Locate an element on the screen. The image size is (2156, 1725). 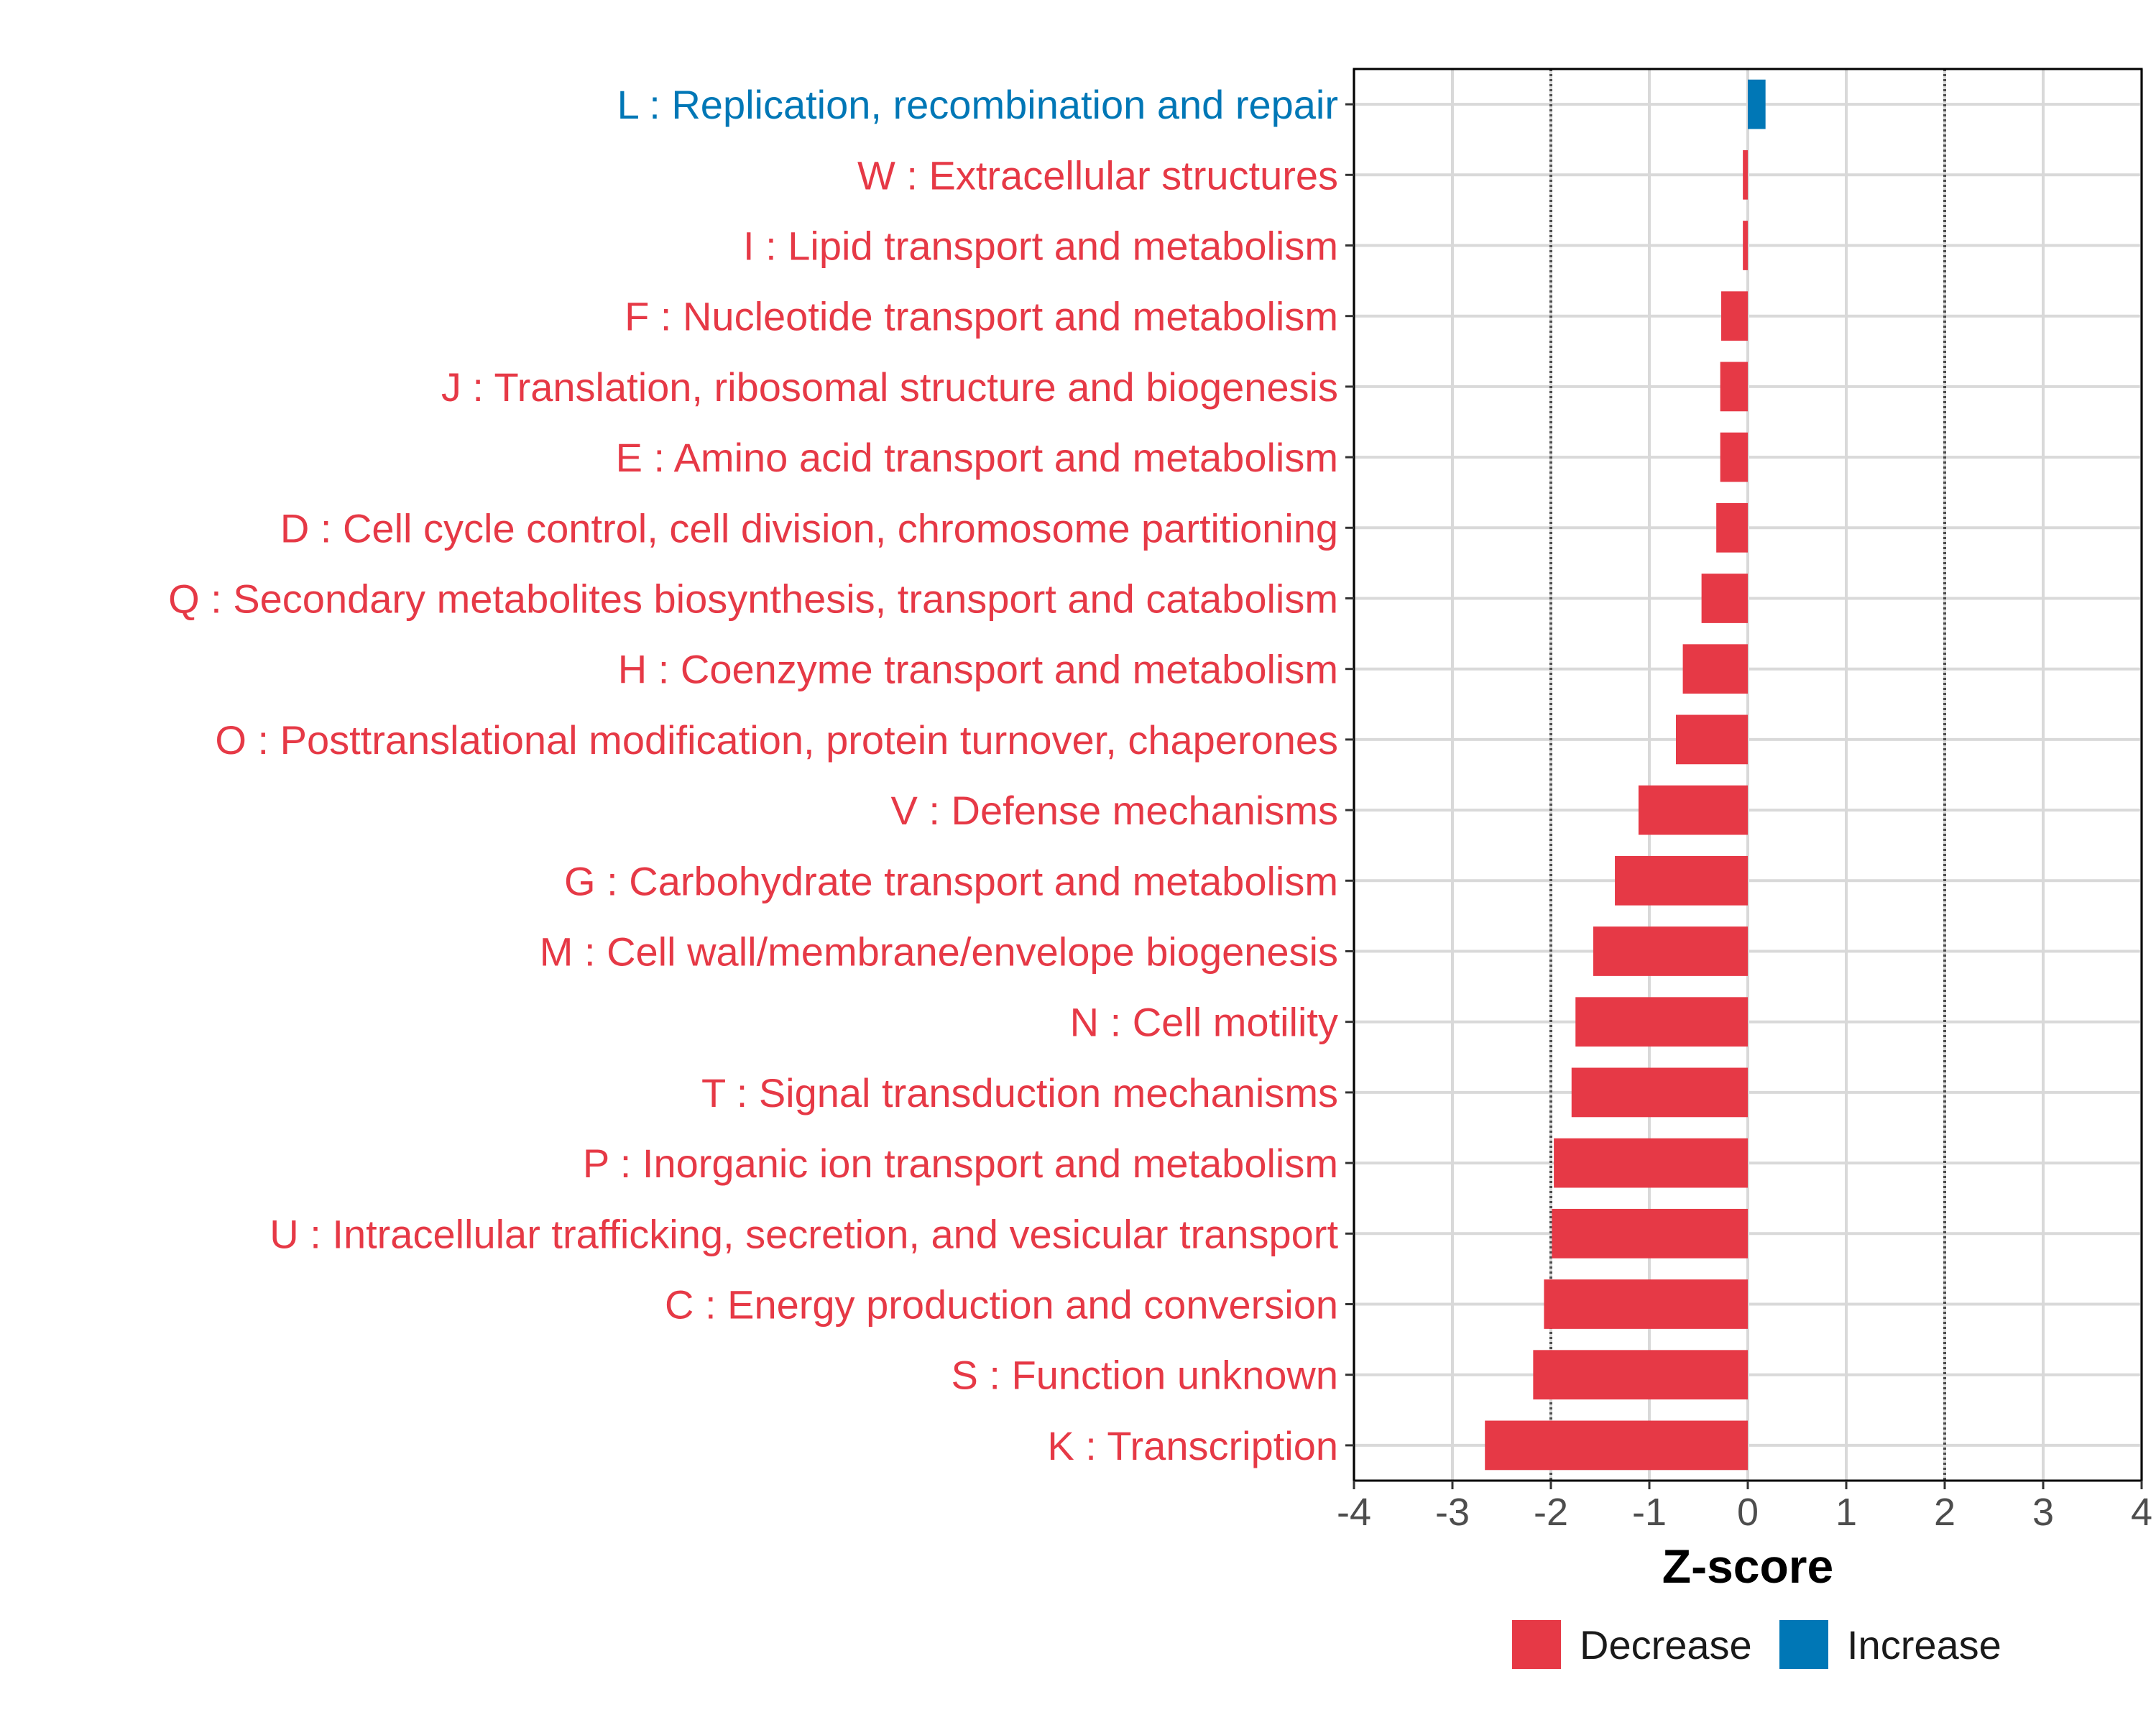
x-tick-label: -3 is located at coordinates (1452, 1512).